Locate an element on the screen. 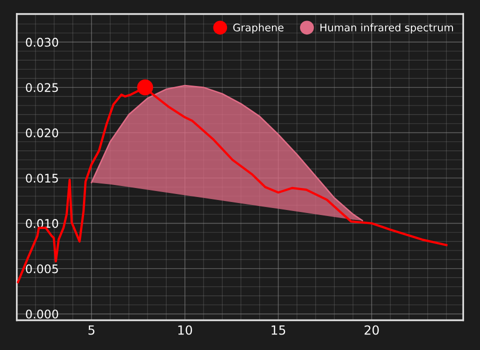 The image size is (480, 350). x-tick-label: 5 is located at coordinates (91, 330).